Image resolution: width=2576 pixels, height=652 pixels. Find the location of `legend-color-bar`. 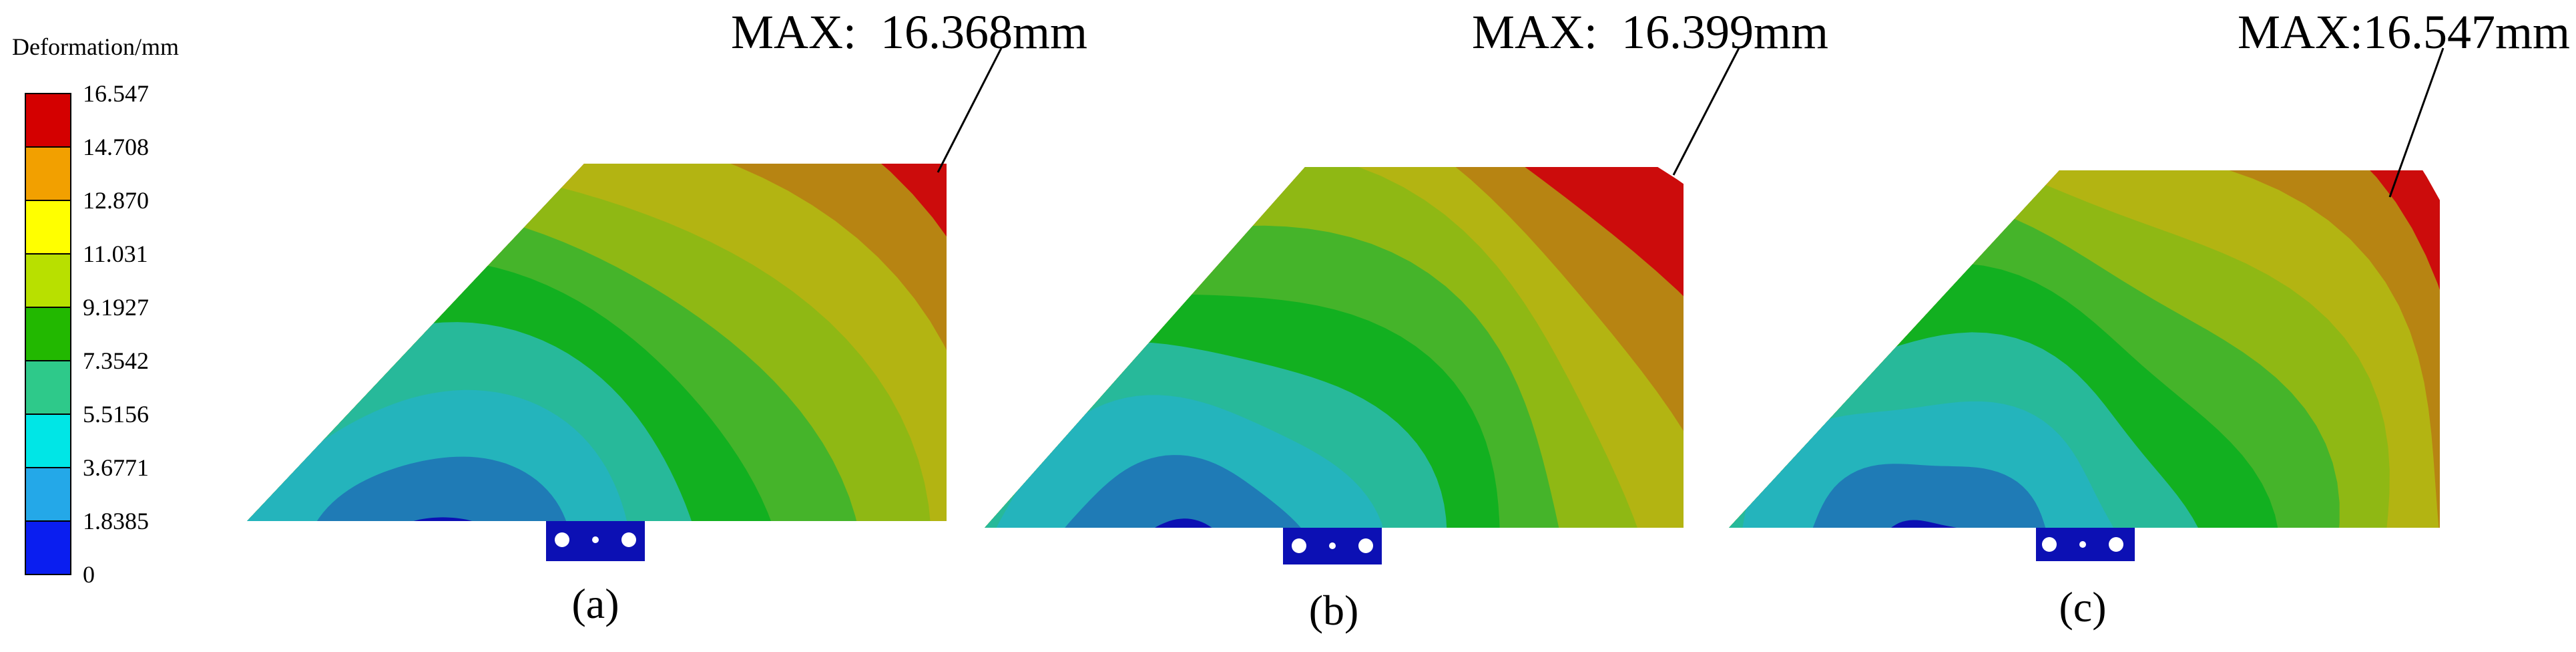

legend-color-bar is located at coordinates (48, 334).